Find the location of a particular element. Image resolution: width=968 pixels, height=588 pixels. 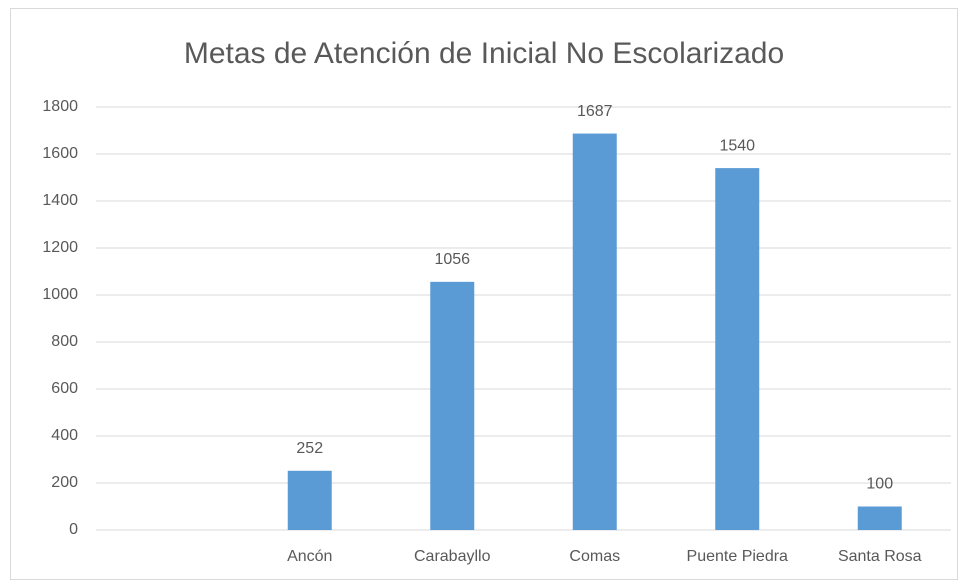

y-tick-label: 200 is located at coordinates (64, 482).